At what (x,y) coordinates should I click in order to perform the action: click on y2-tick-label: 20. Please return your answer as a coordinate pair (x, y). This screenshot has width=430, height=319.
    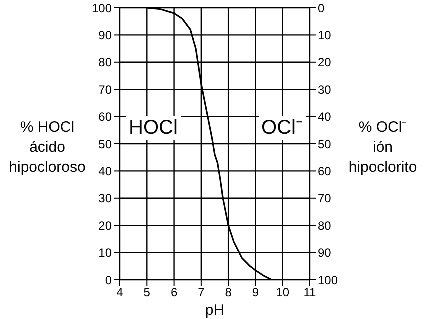
    Looking at the image, I should click on (325, 63).